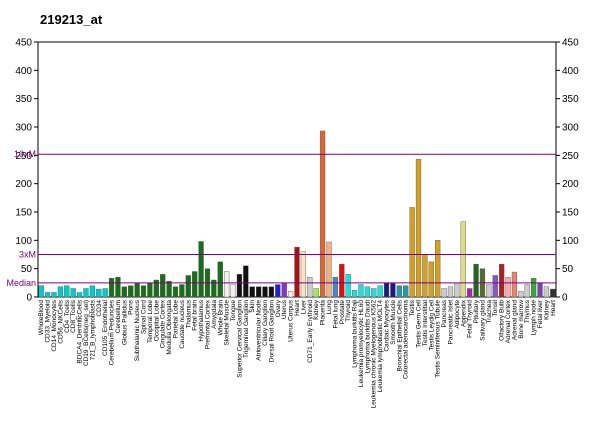 This screenshot has height=434, width=600. Describe the element at coordinates (163, 323) in the screenshot. I see `x-tick-label: Cingulate Cortex` at that location.